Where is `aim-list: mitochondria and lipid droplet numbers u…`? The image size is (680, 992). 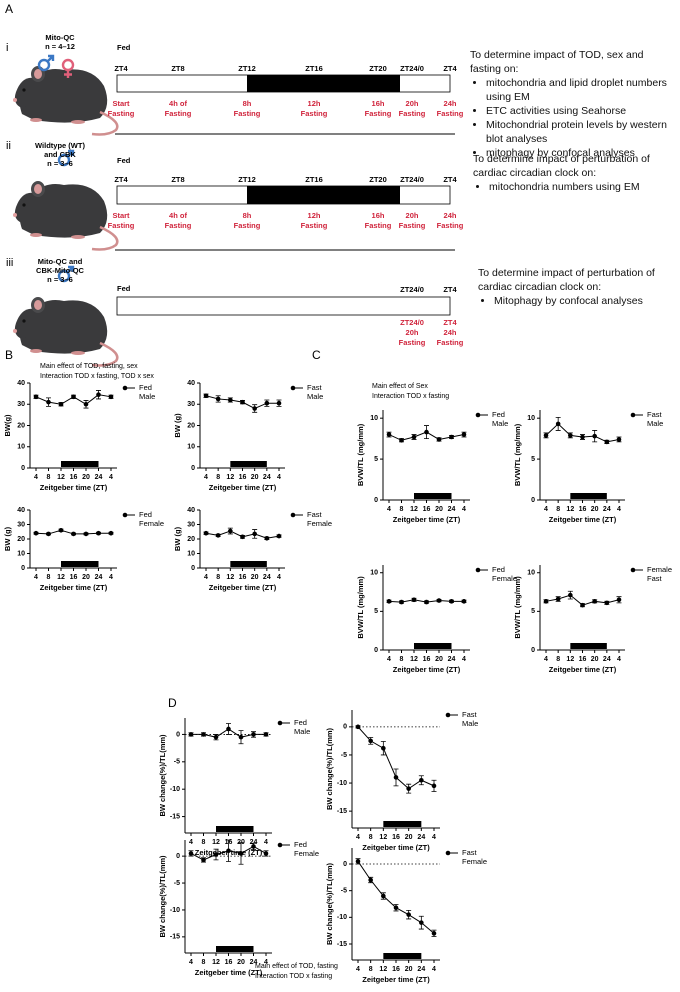
aim-list: mitochondria and lipid droplet numbers u… is located at coordinates (572, 118).